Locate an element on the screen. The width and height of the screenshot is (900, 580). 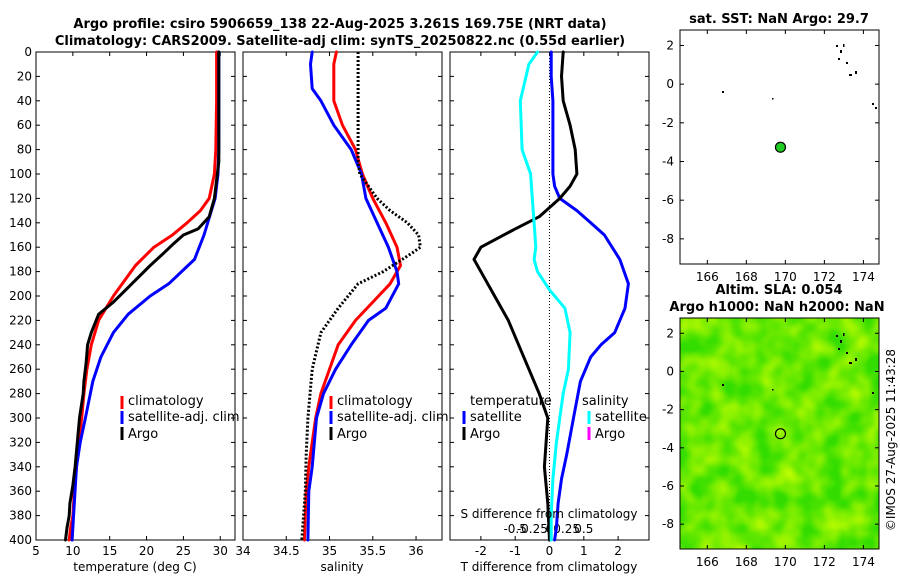
legend-label-s-satellite: satellite is located at coordinates (621, 417).